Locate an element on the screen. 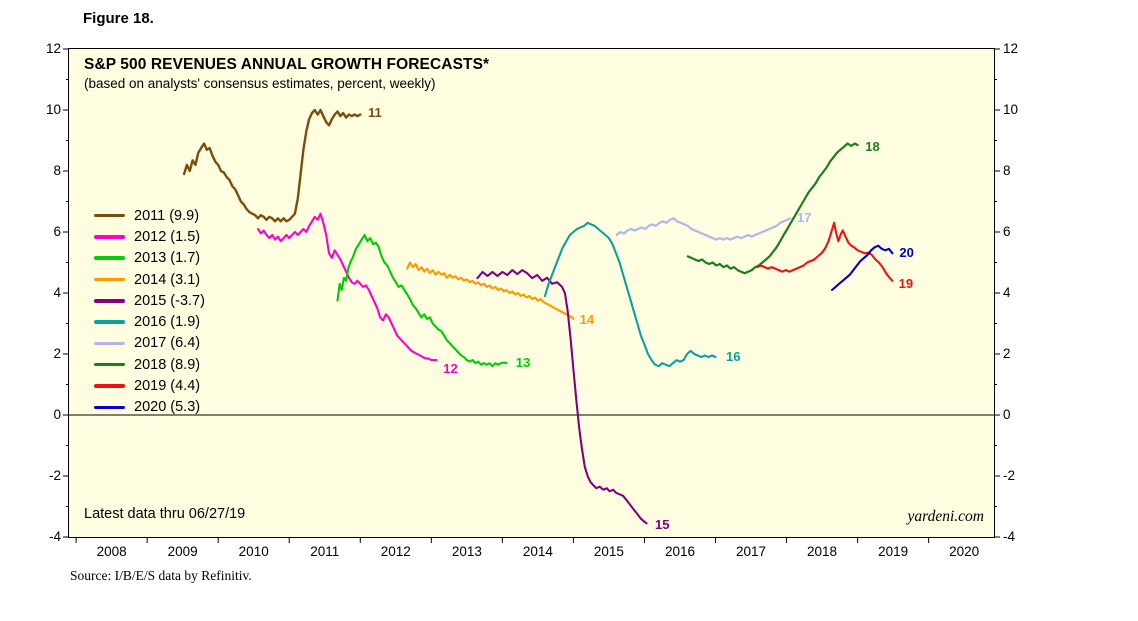 This screenshot has height=621, width=1138. legend-row: 2015 (-3.7) is located at coordinates (149, 300).